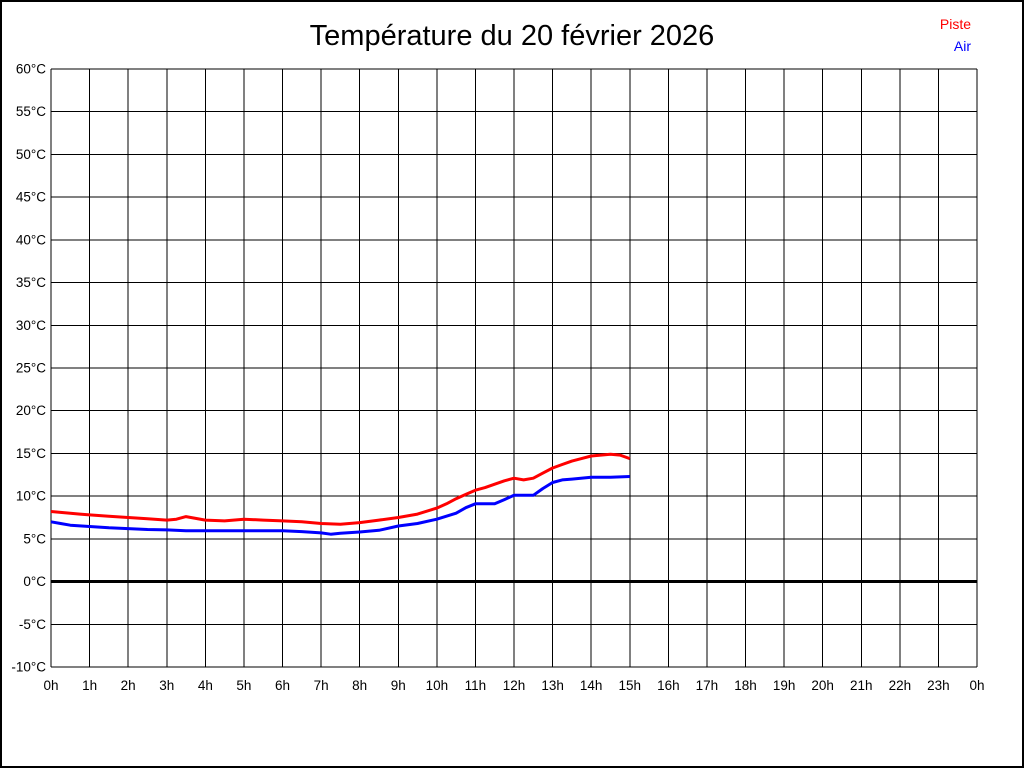 The image size is (1024, 768). What do you see at coordinates (861, 685) in the screenshot?
I see `x-tick-label: 21h` at bounding box center [861, 685].